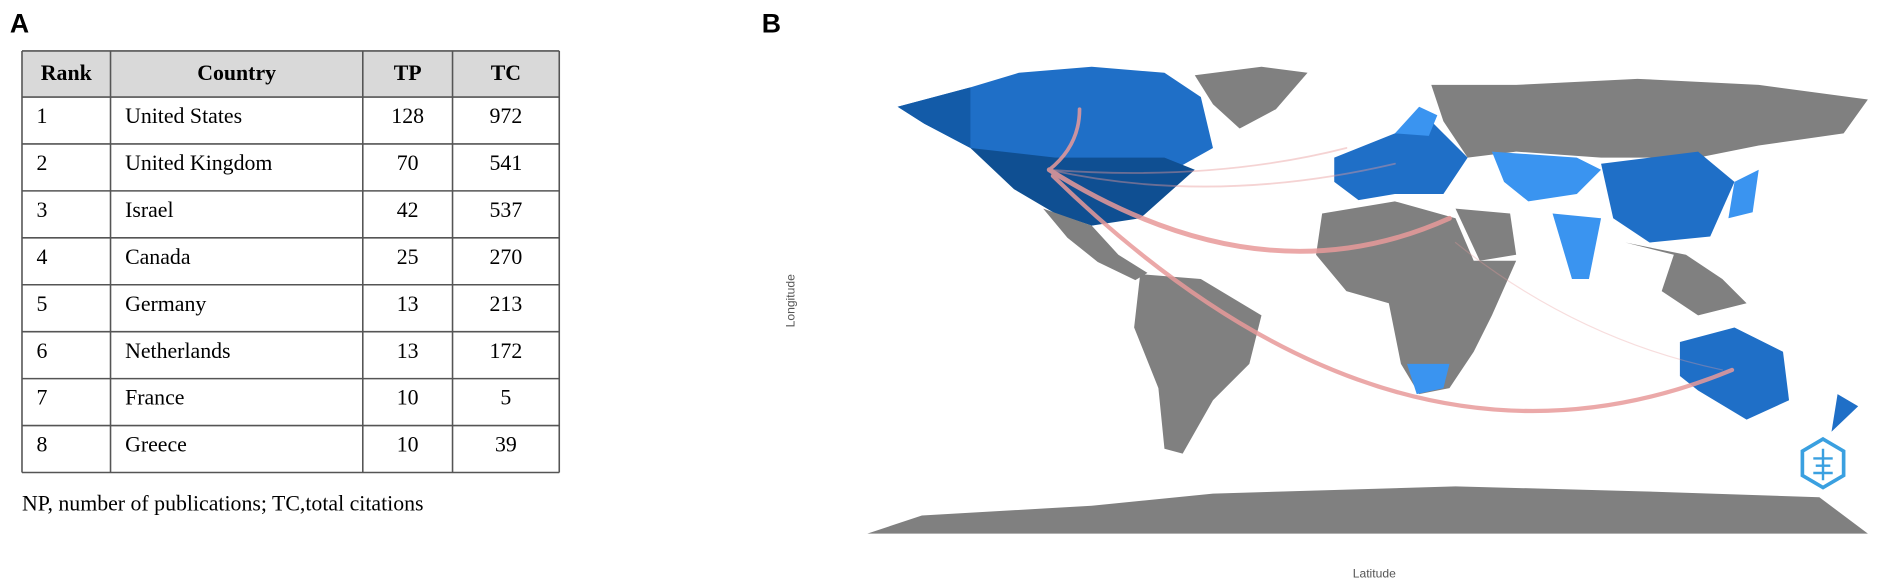  Describe the element at coordinates (791, 300) in the screenshot. I see `y-axis-label: Longitude` at that location.